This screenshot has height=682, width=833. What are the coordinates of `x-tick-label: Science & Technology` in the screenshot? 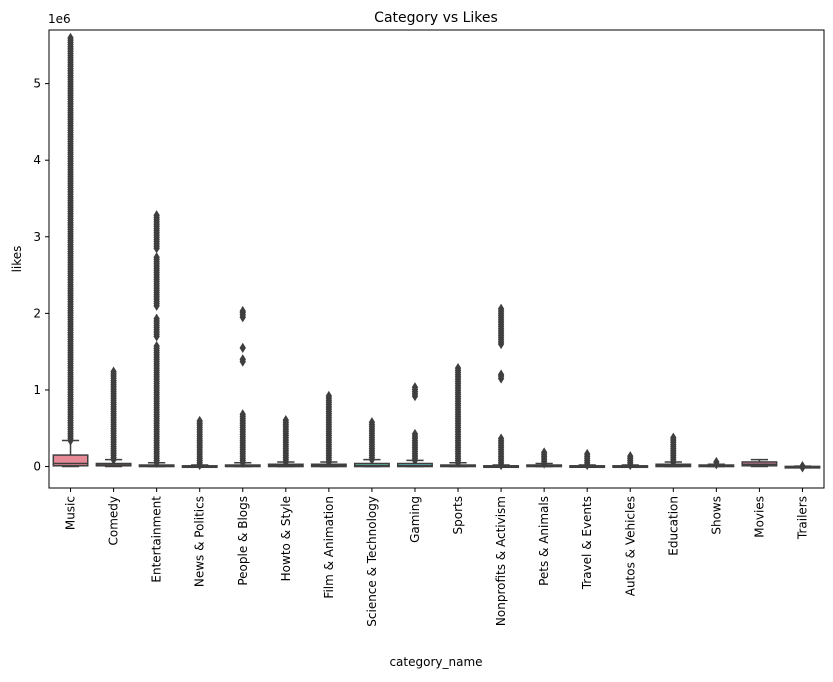 It's located at (372, 561).